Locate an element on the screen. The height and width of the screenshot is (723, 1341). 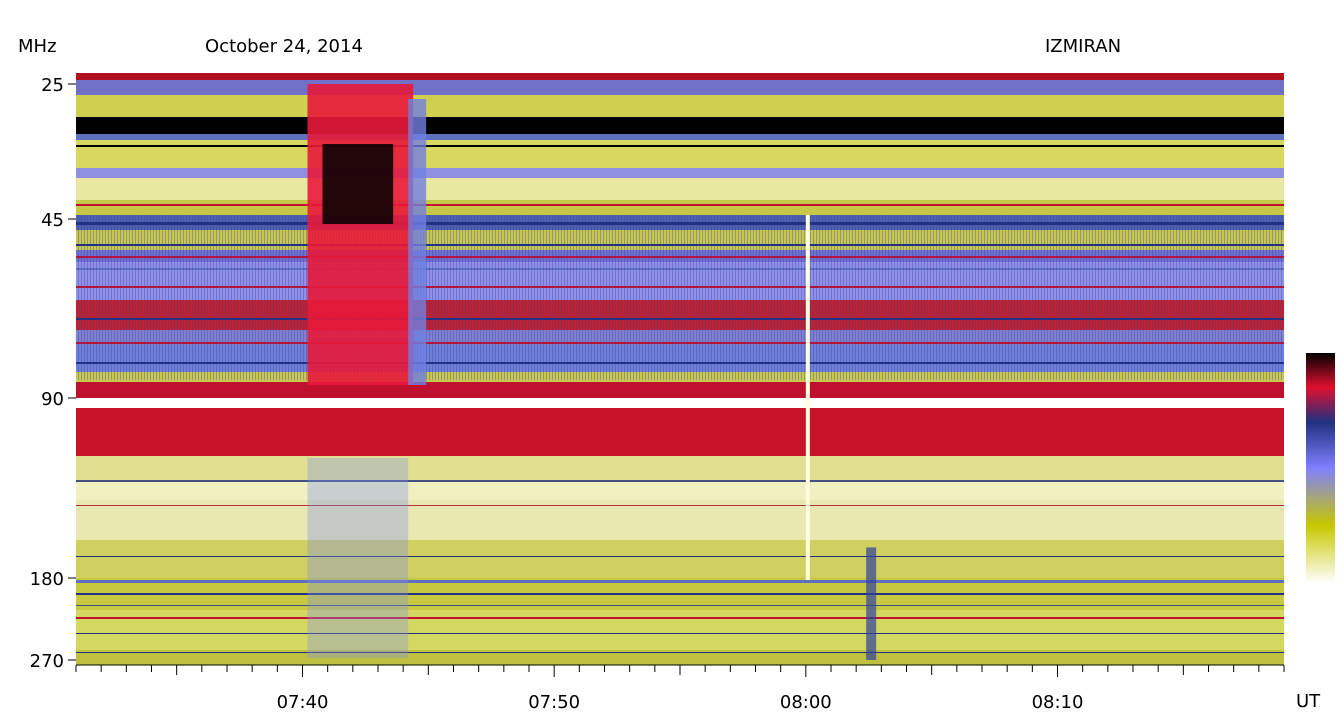
y-axis-ticks: 25 45 90 180 270 is located at coordinates (53, 373).